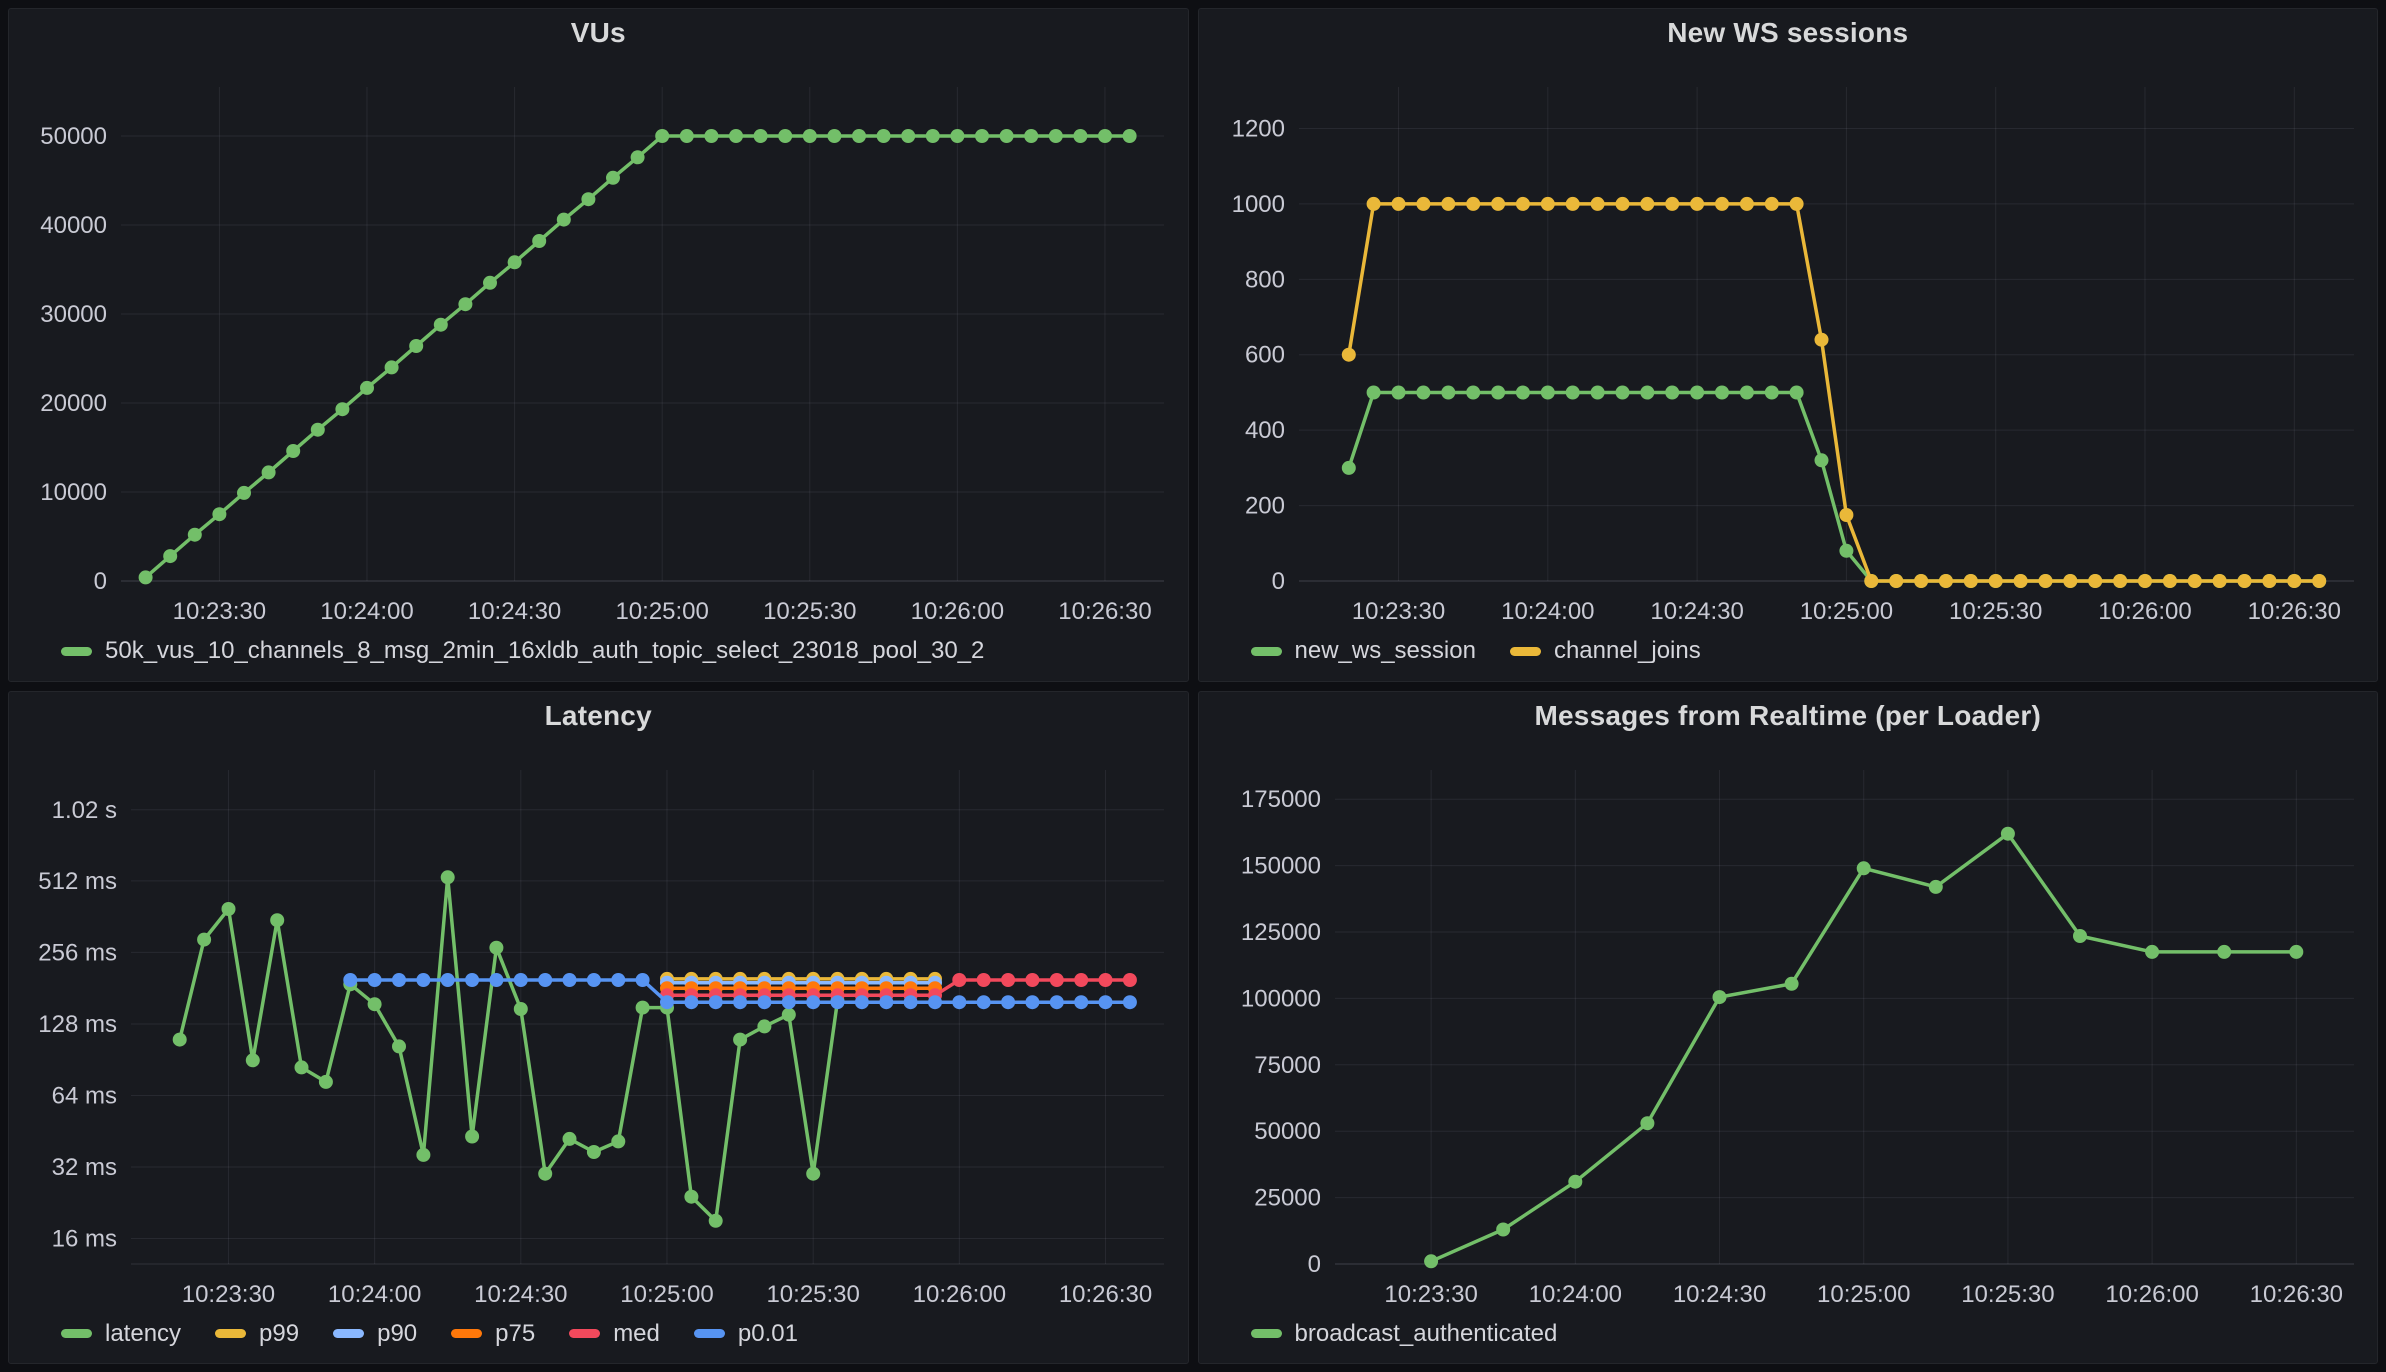  I want to click on x-tick-label: 10:24:30, so click(1696, 611).